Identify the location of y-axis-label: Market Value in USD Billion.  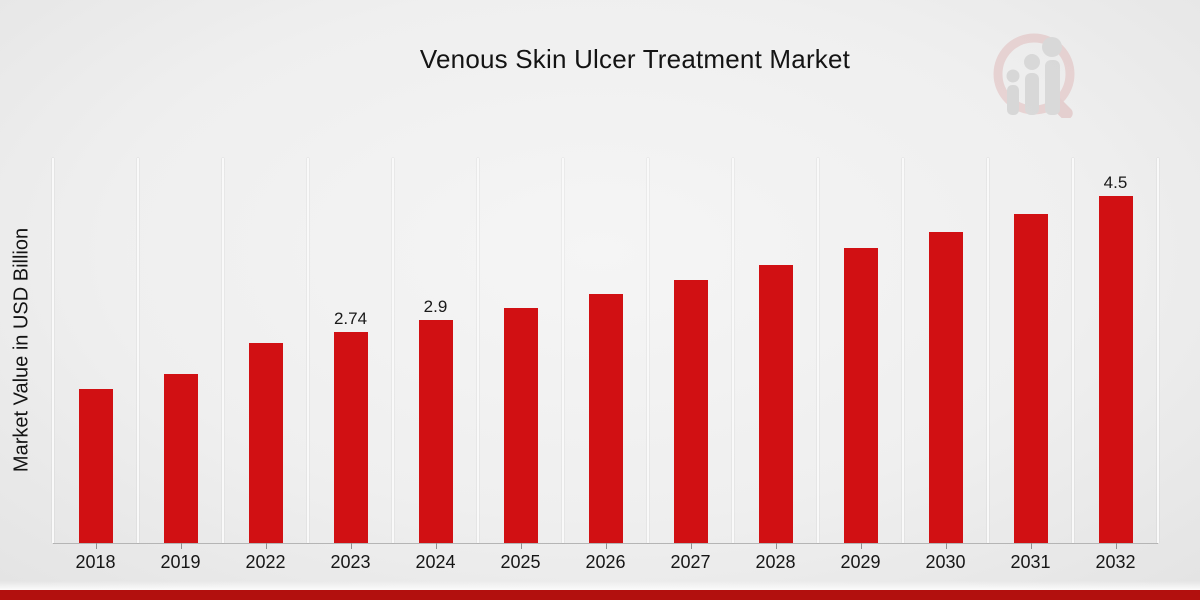
(21, 350).